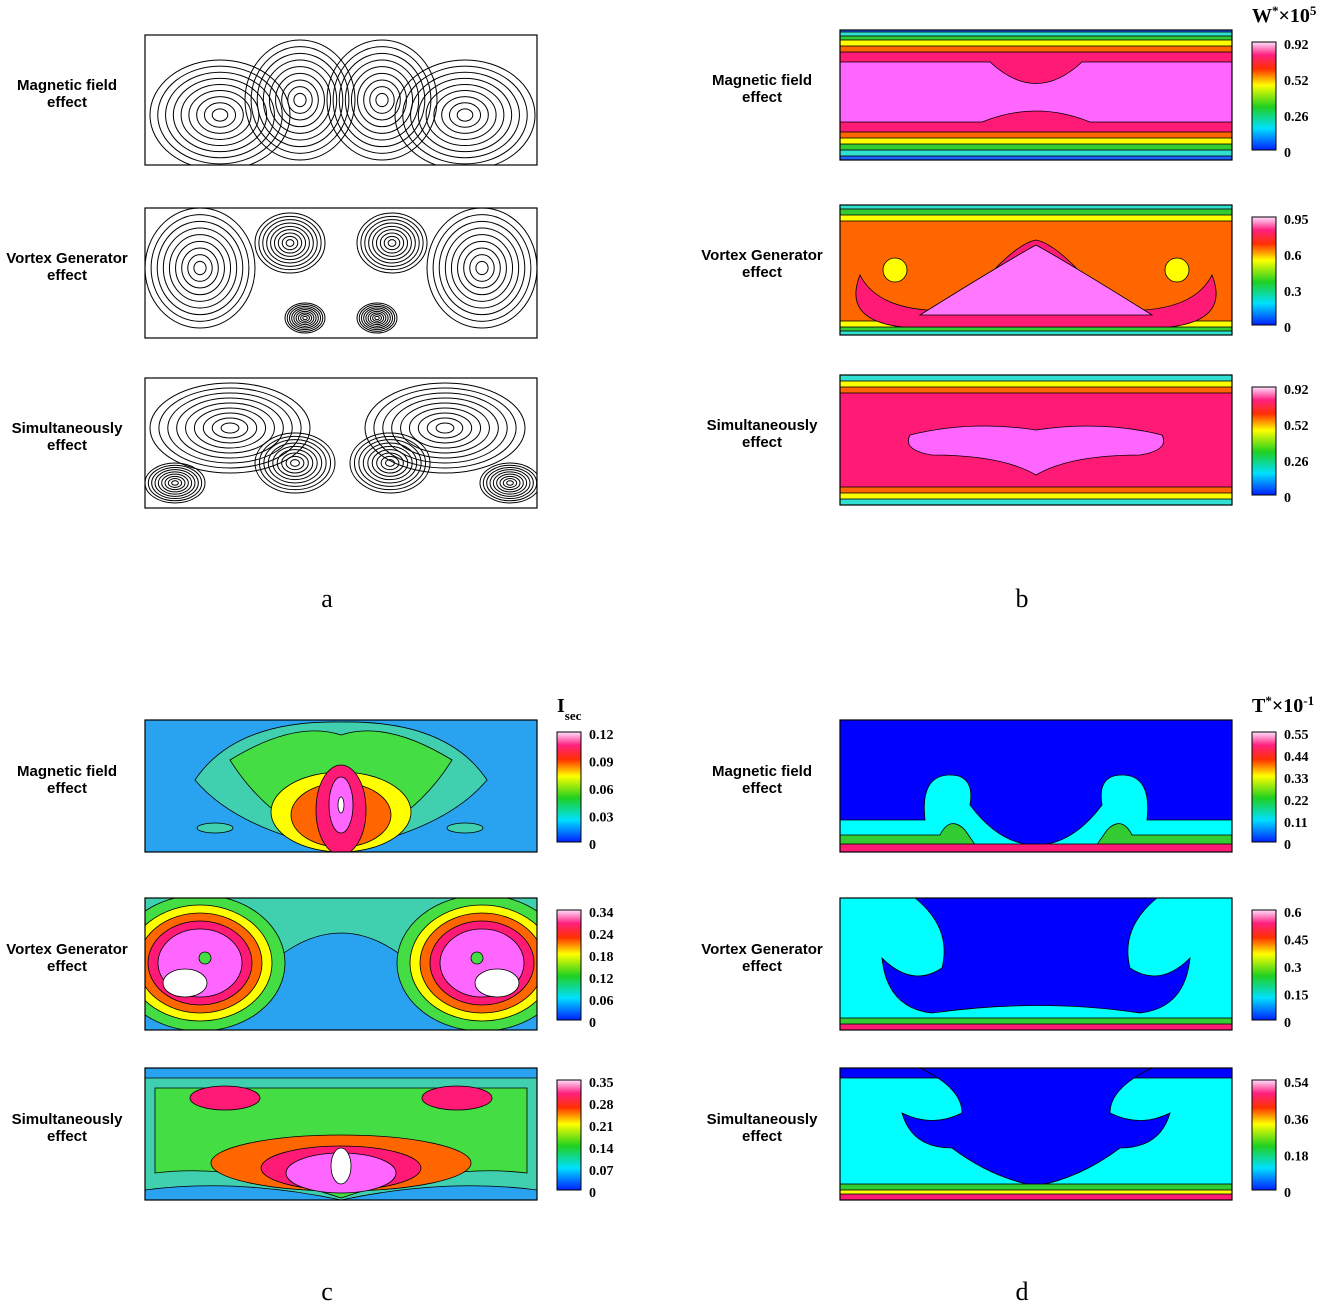 This screenshot has height=1316, width=1335. Describe the element at coordinates (327, 1291) in the screenshot. I see `panel-label: c` at that location.